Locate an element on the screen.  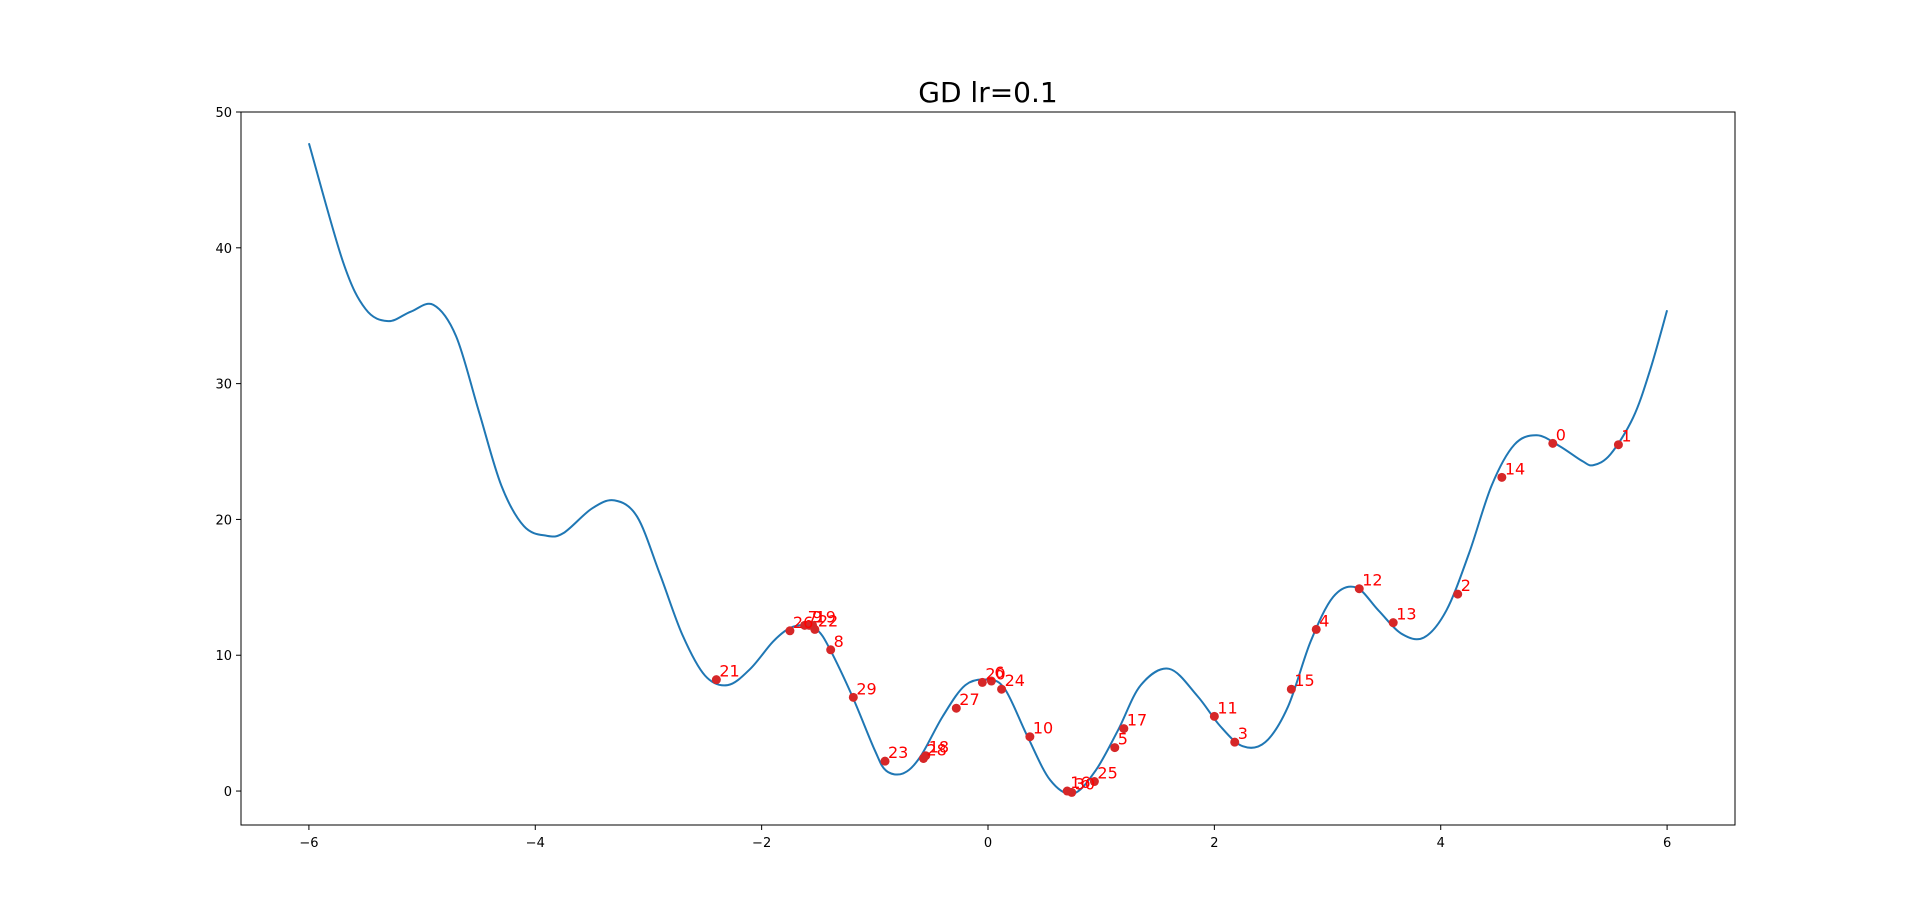
gd-step-label: 0 is located at coordinates (1561, 434).